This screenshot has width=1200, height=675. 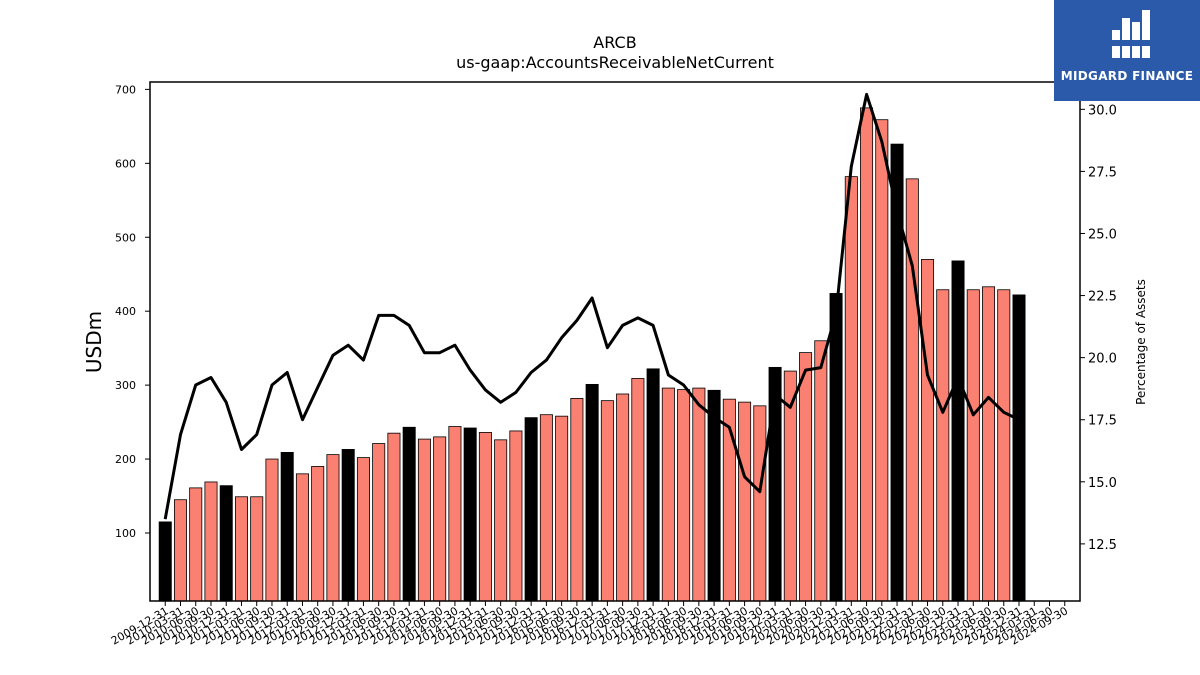 What do you see at coordinates (1102, 483) in the screenshot?
I see `y2-tick-label: 15.0` at bounding box center [1102, 483].